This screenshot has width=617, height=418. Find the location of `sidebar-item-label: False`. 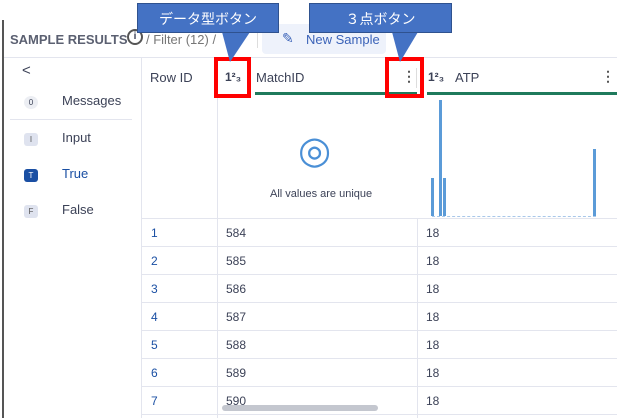

sidebar-item-label: False is located at coordinates (78, 209).